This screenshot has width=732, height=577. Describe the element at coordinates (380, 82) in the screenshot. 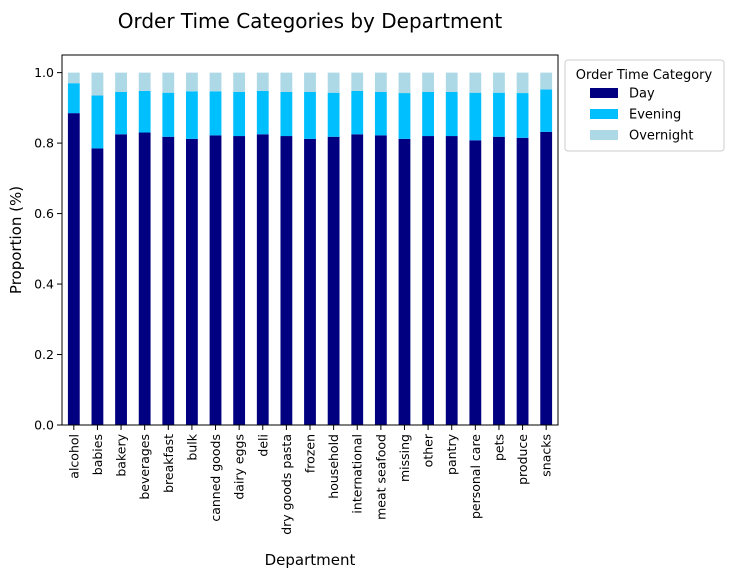

I see `bar-overnight-meat-seafood` at that location.